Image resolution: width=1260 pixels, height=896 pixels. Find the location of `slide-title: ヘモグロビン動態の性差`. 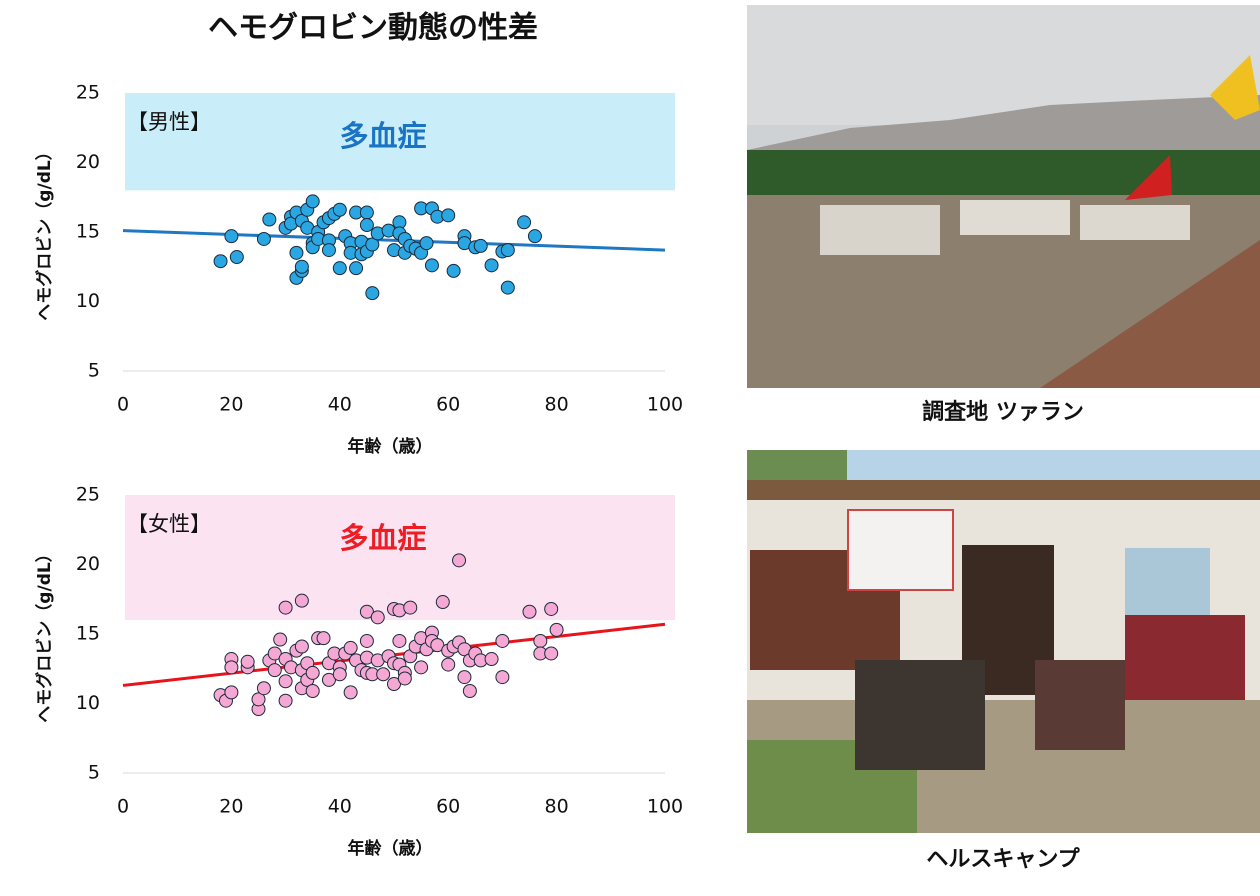

slide-title: ヘモグロビン動態の性差 is located at coordinates (373, 28).